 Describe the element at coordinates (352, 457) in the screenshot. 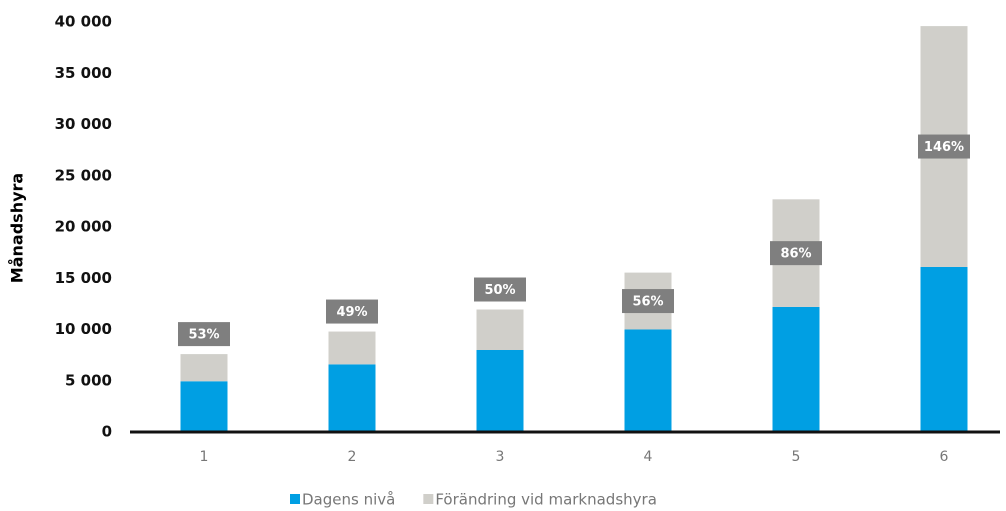

I see `x-tick-label: 2` at that location.